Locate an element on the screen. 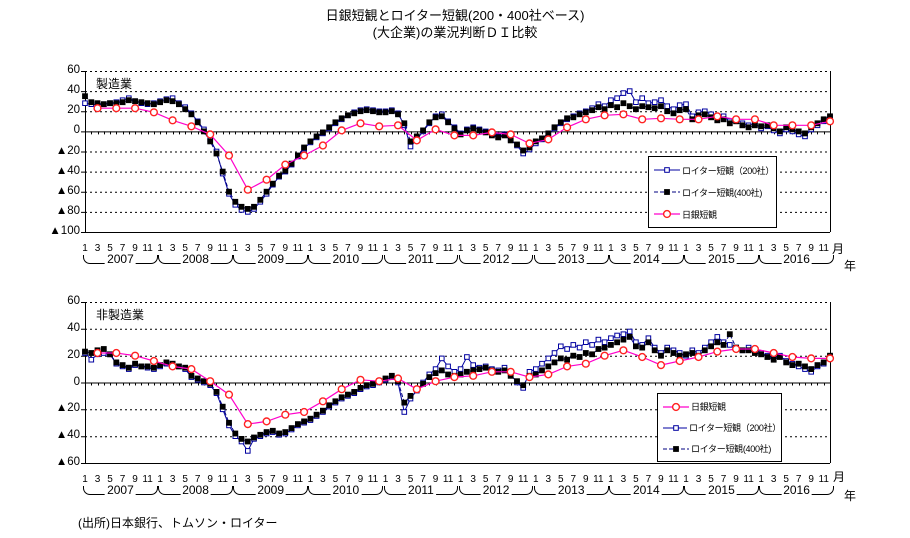 Image resolution: width=910 pixels, height=538 pixels. year-label: 2012 is located at coordinates (496, 490).